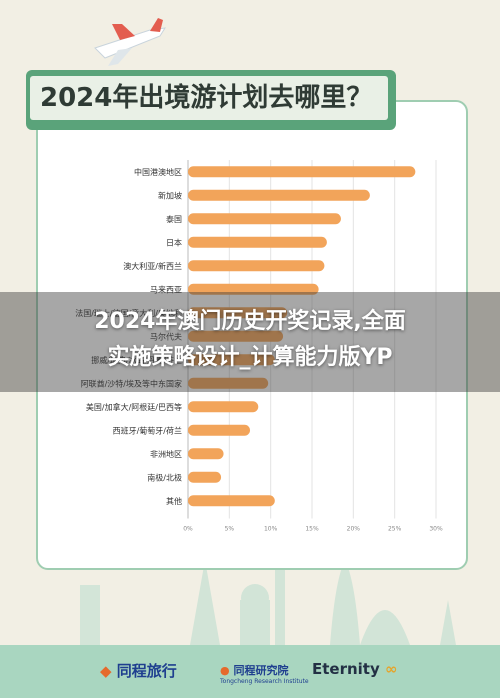 The width and height of the screenshot is (500, 698). Describe the element at coordinates (225, 670) in the screenshot. I see `tongcheng-research-icon: ●` at that location.